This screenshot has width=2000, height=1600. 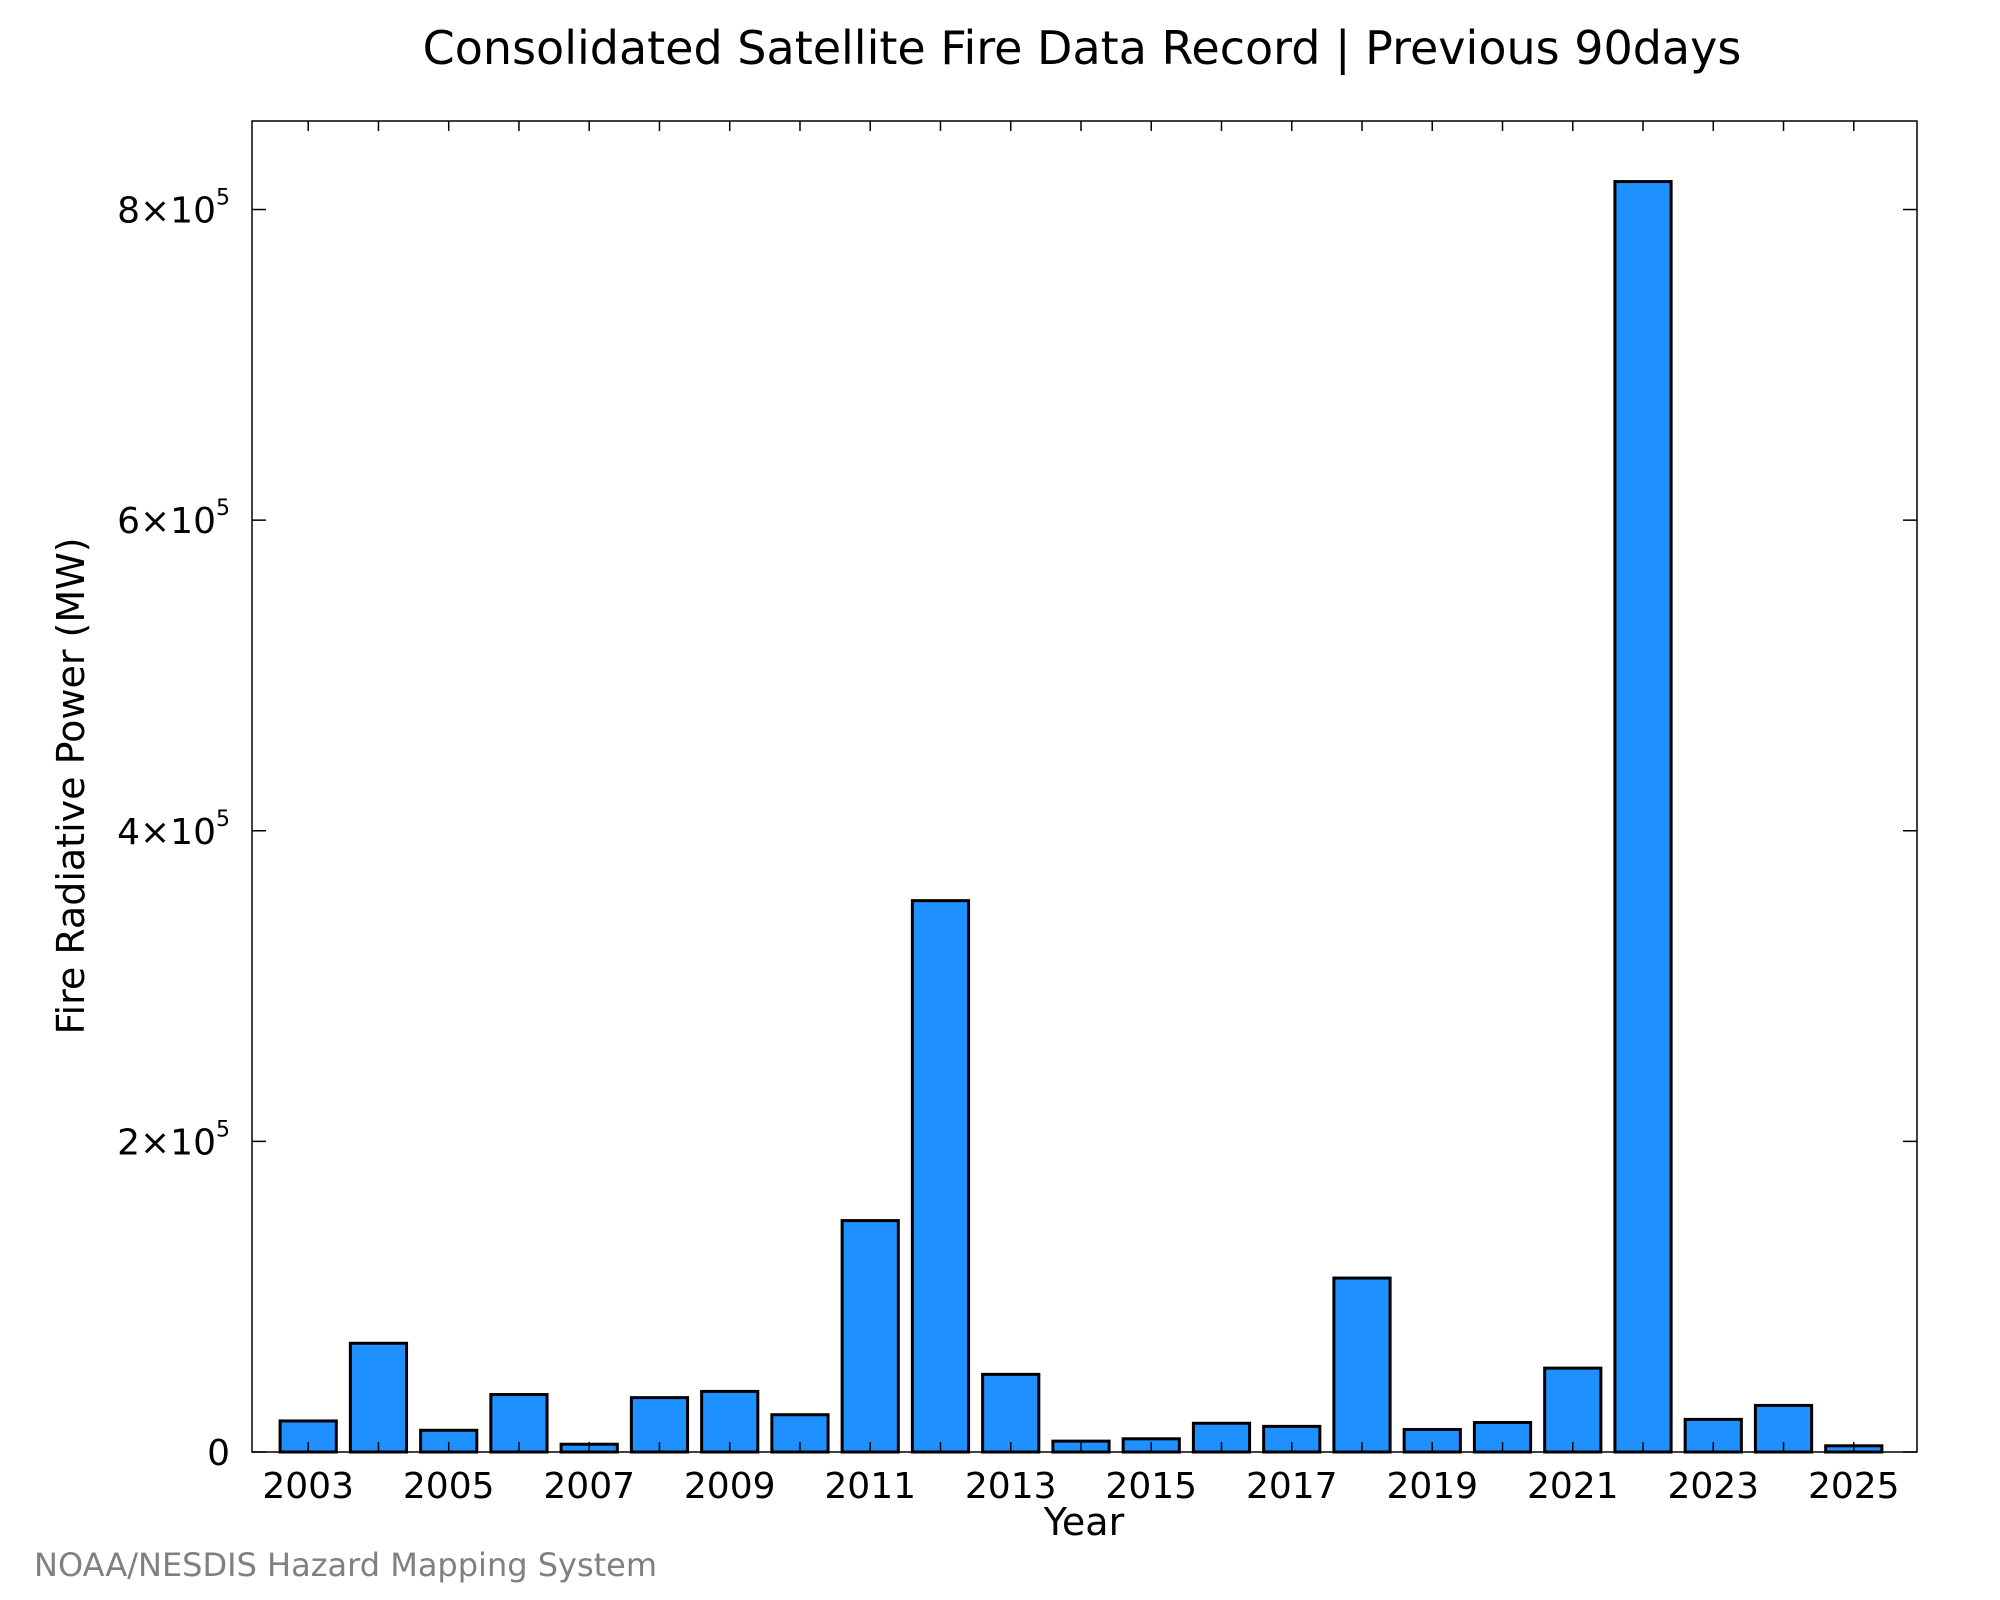 What do you see at coordinates (1011, 1413) in the screenshot?
I see `bar-2013` at bounding box center [1011, 1413].